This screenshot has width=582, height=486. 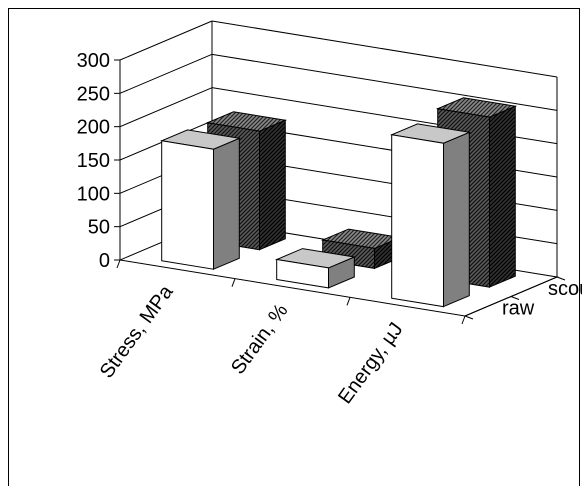 I want to click on y-tick-label: 100, so click(x=93, y=194).